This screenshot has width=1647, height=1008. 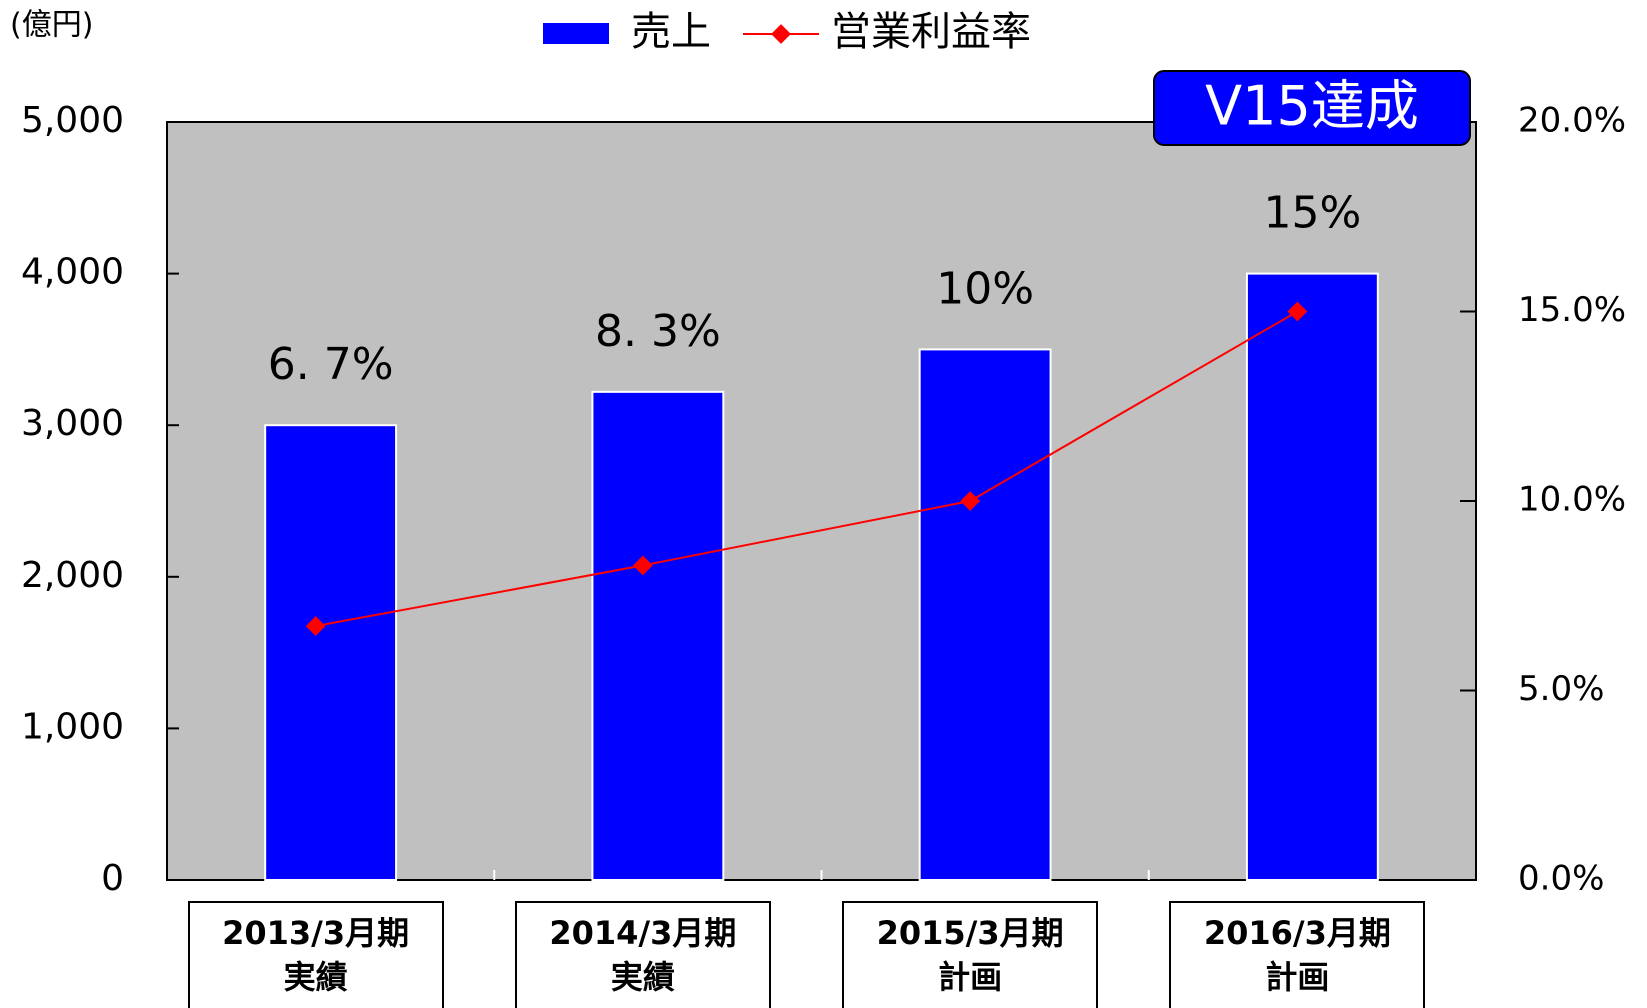 I want to click on y2-tick-label: 20.0%, so click(x=1572, y=121).